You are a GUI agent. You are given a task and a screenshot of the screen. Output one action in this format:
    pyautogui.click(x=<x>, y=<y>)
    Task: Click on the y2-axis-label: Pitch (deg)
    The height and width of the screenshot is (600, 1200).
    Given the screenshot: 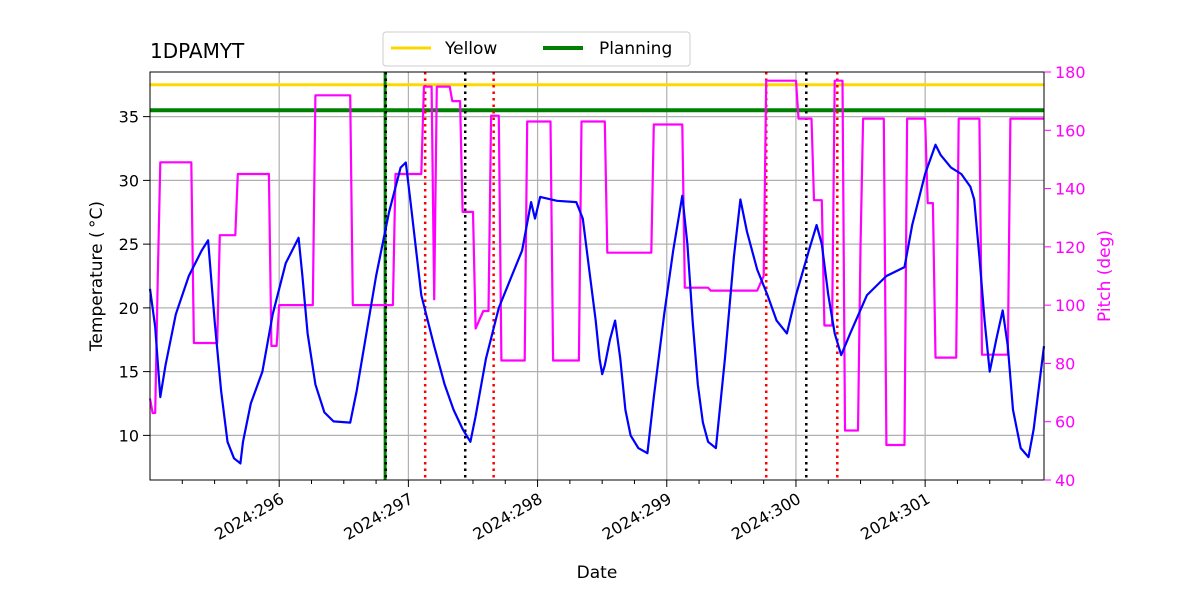 What is the action you would take?
    pyautogui.click(x=1105, y=276)
    